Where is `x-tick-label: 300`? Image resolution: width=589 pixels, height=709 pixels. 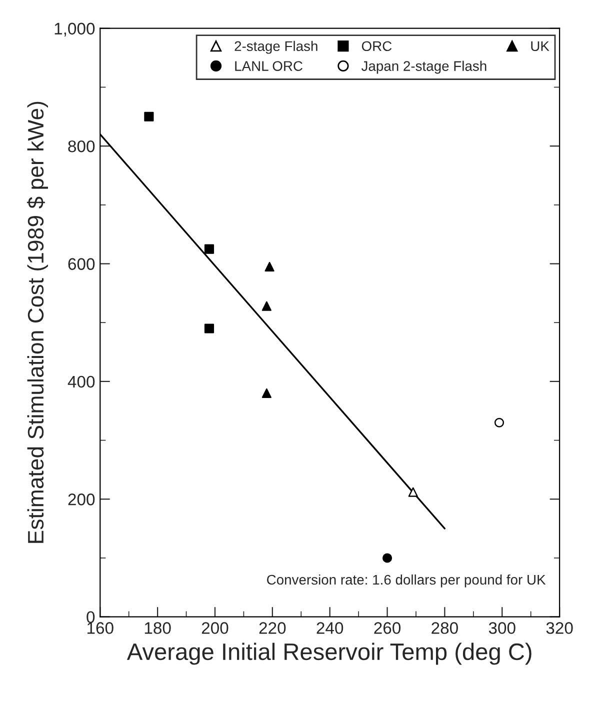
x-tick-label: 300 is located at coordinates (502, 628).